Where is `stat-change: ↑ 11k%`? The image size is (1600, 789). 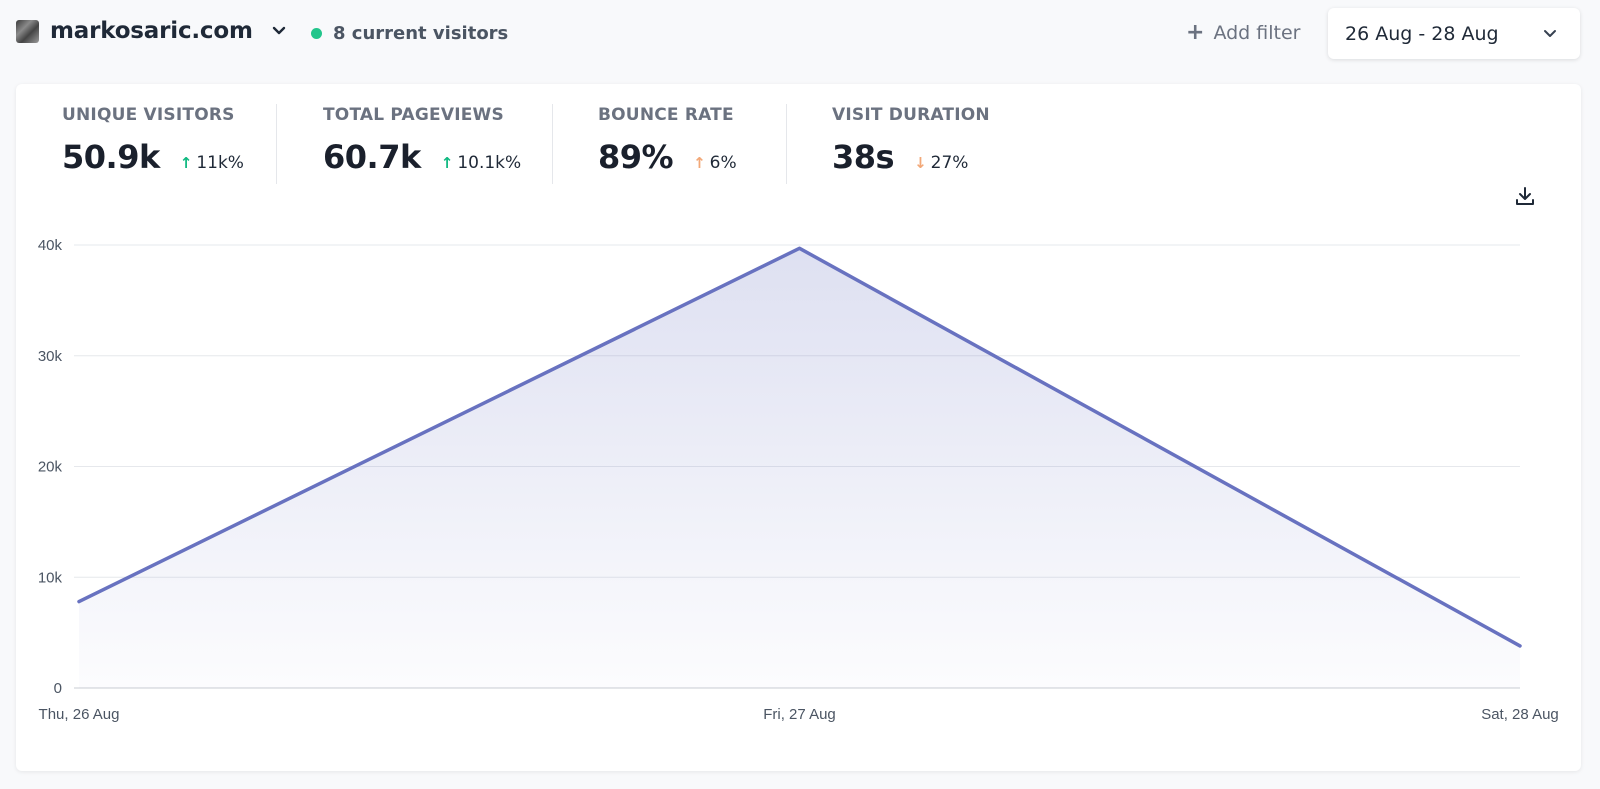
stat-change: ↑ 11k% is located at coordinates (212, 163).